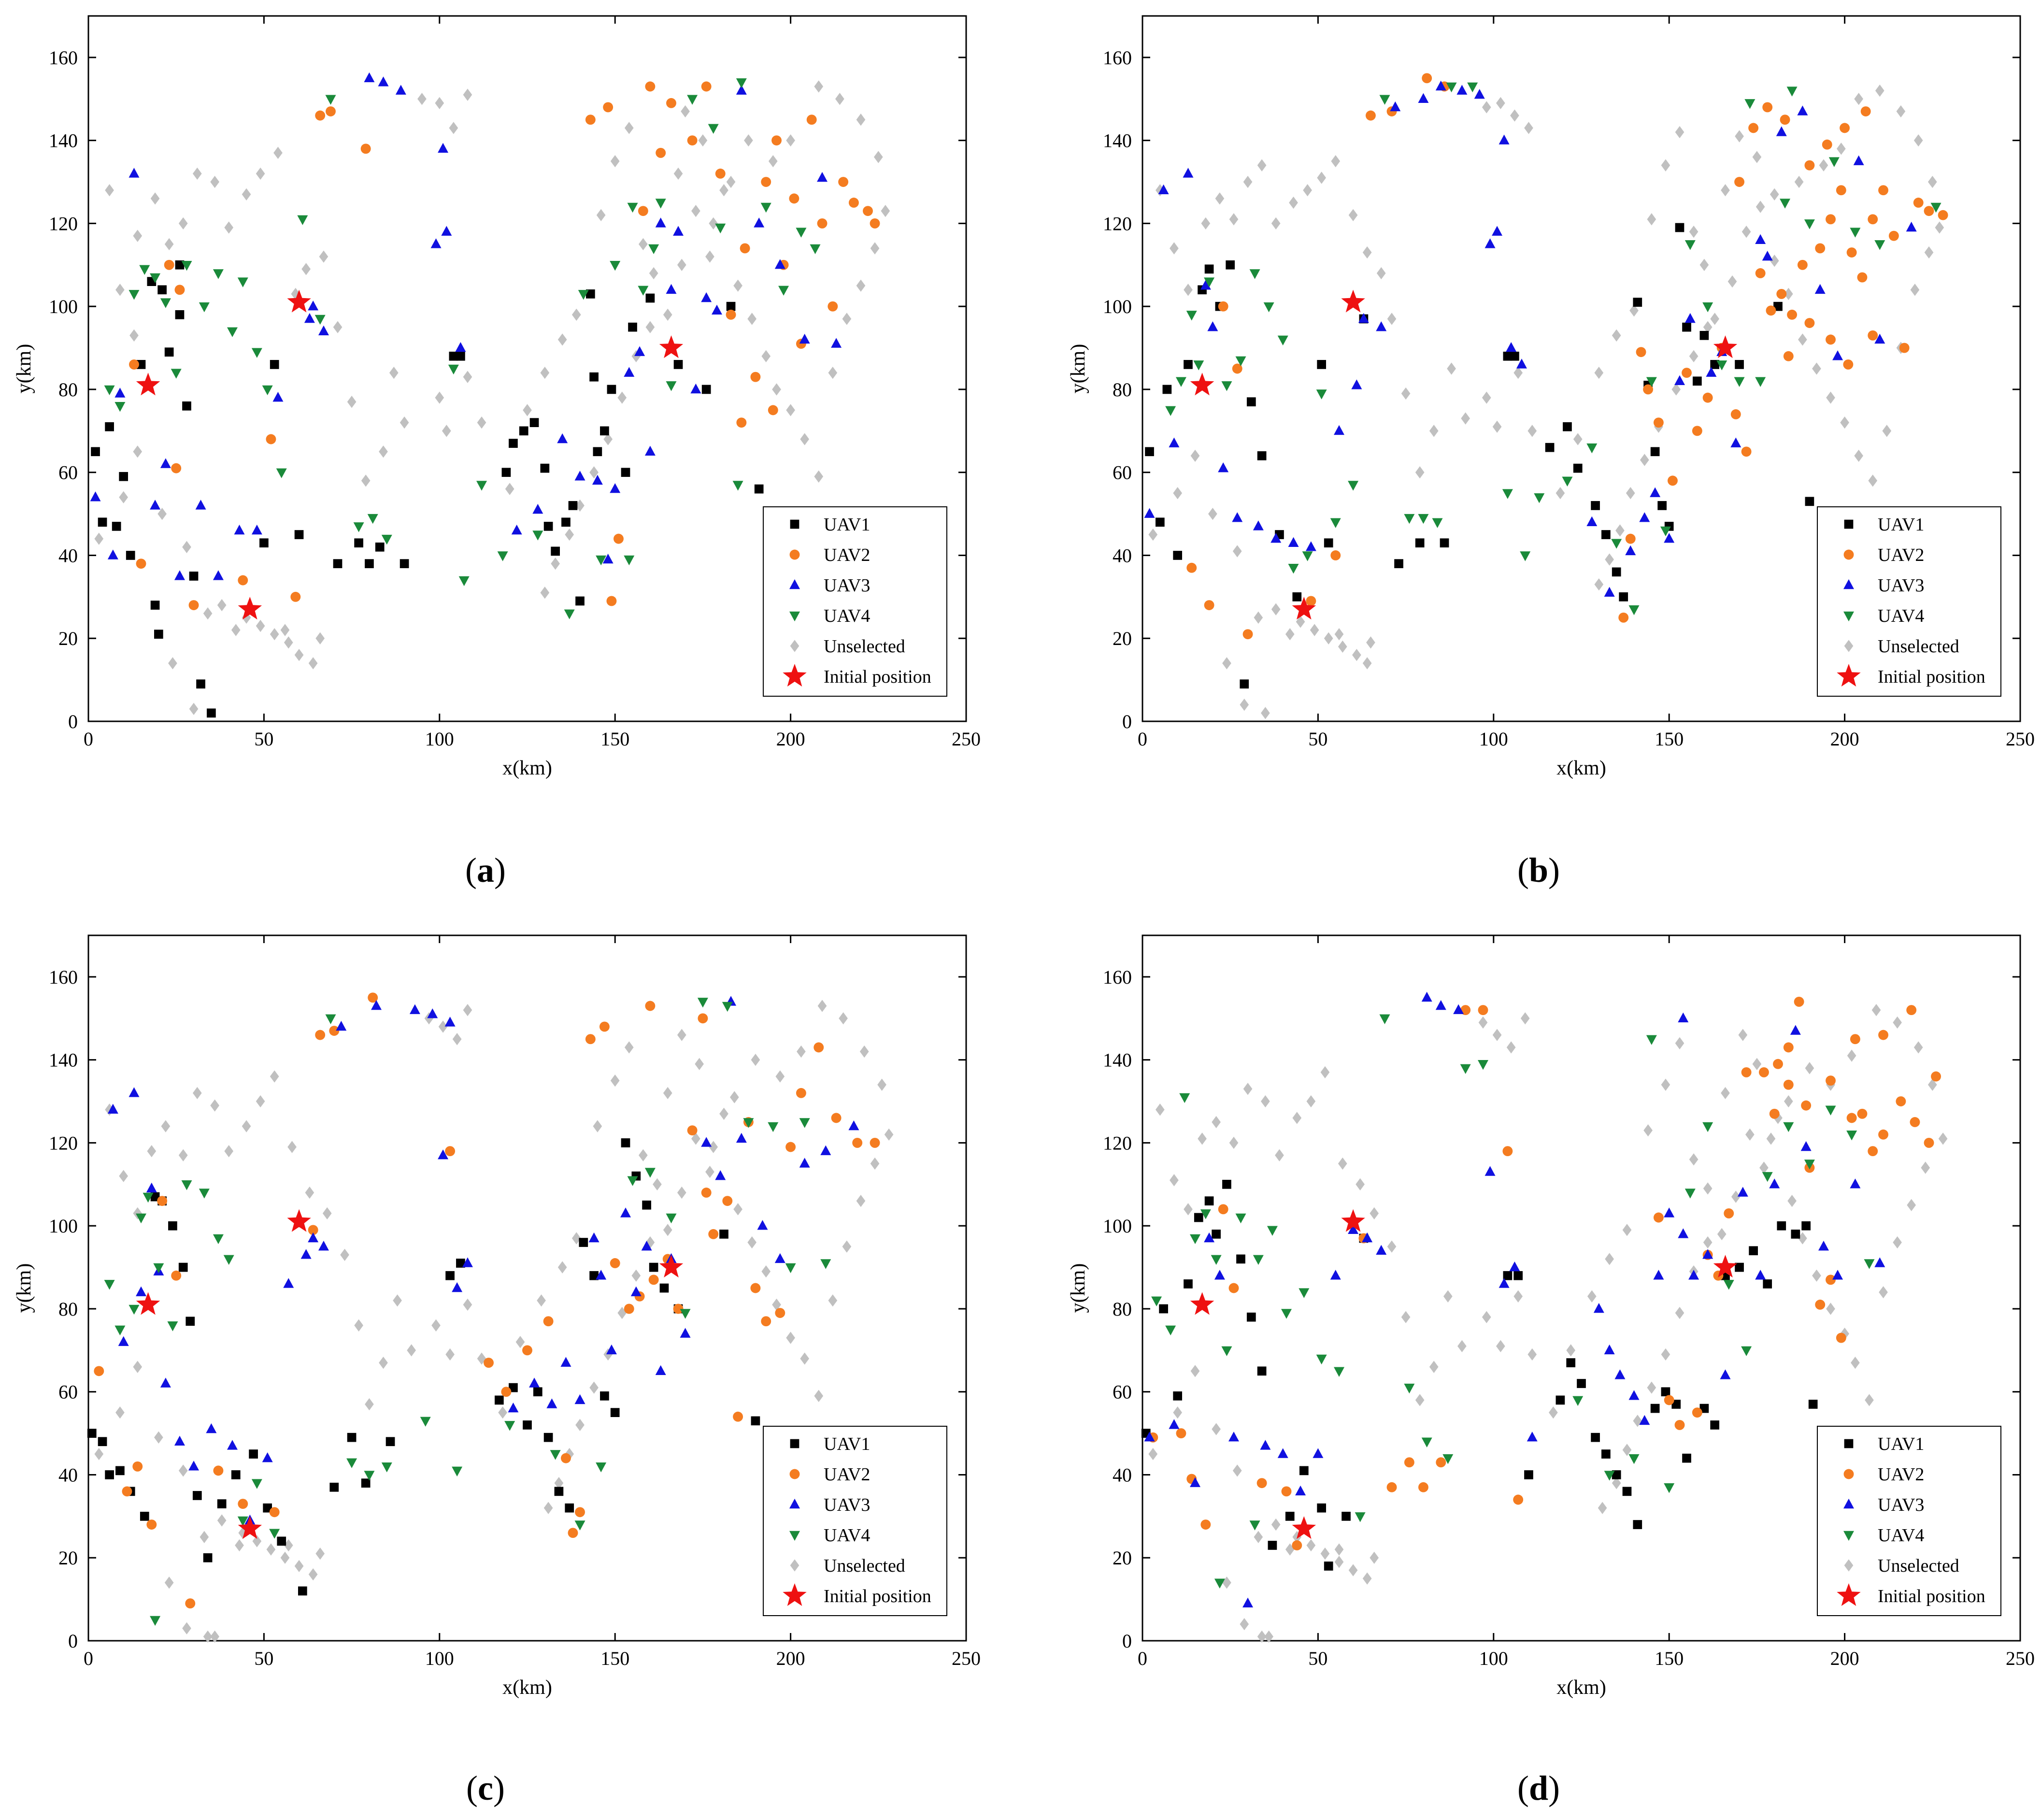  What do you see at coordinates (486, 1788) in the screenshot?
I see `panel-label: (c)` at bounding box center [486, 1788].